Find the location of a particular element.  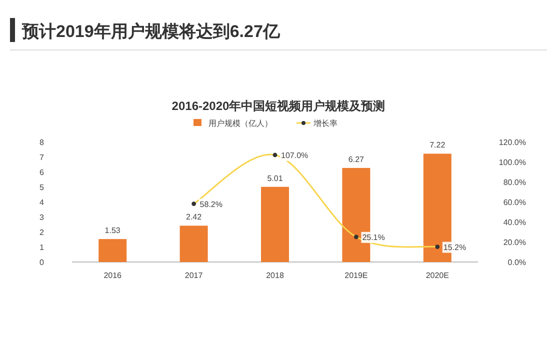

data-label: 1.53 is located at coordinates (112, 231).